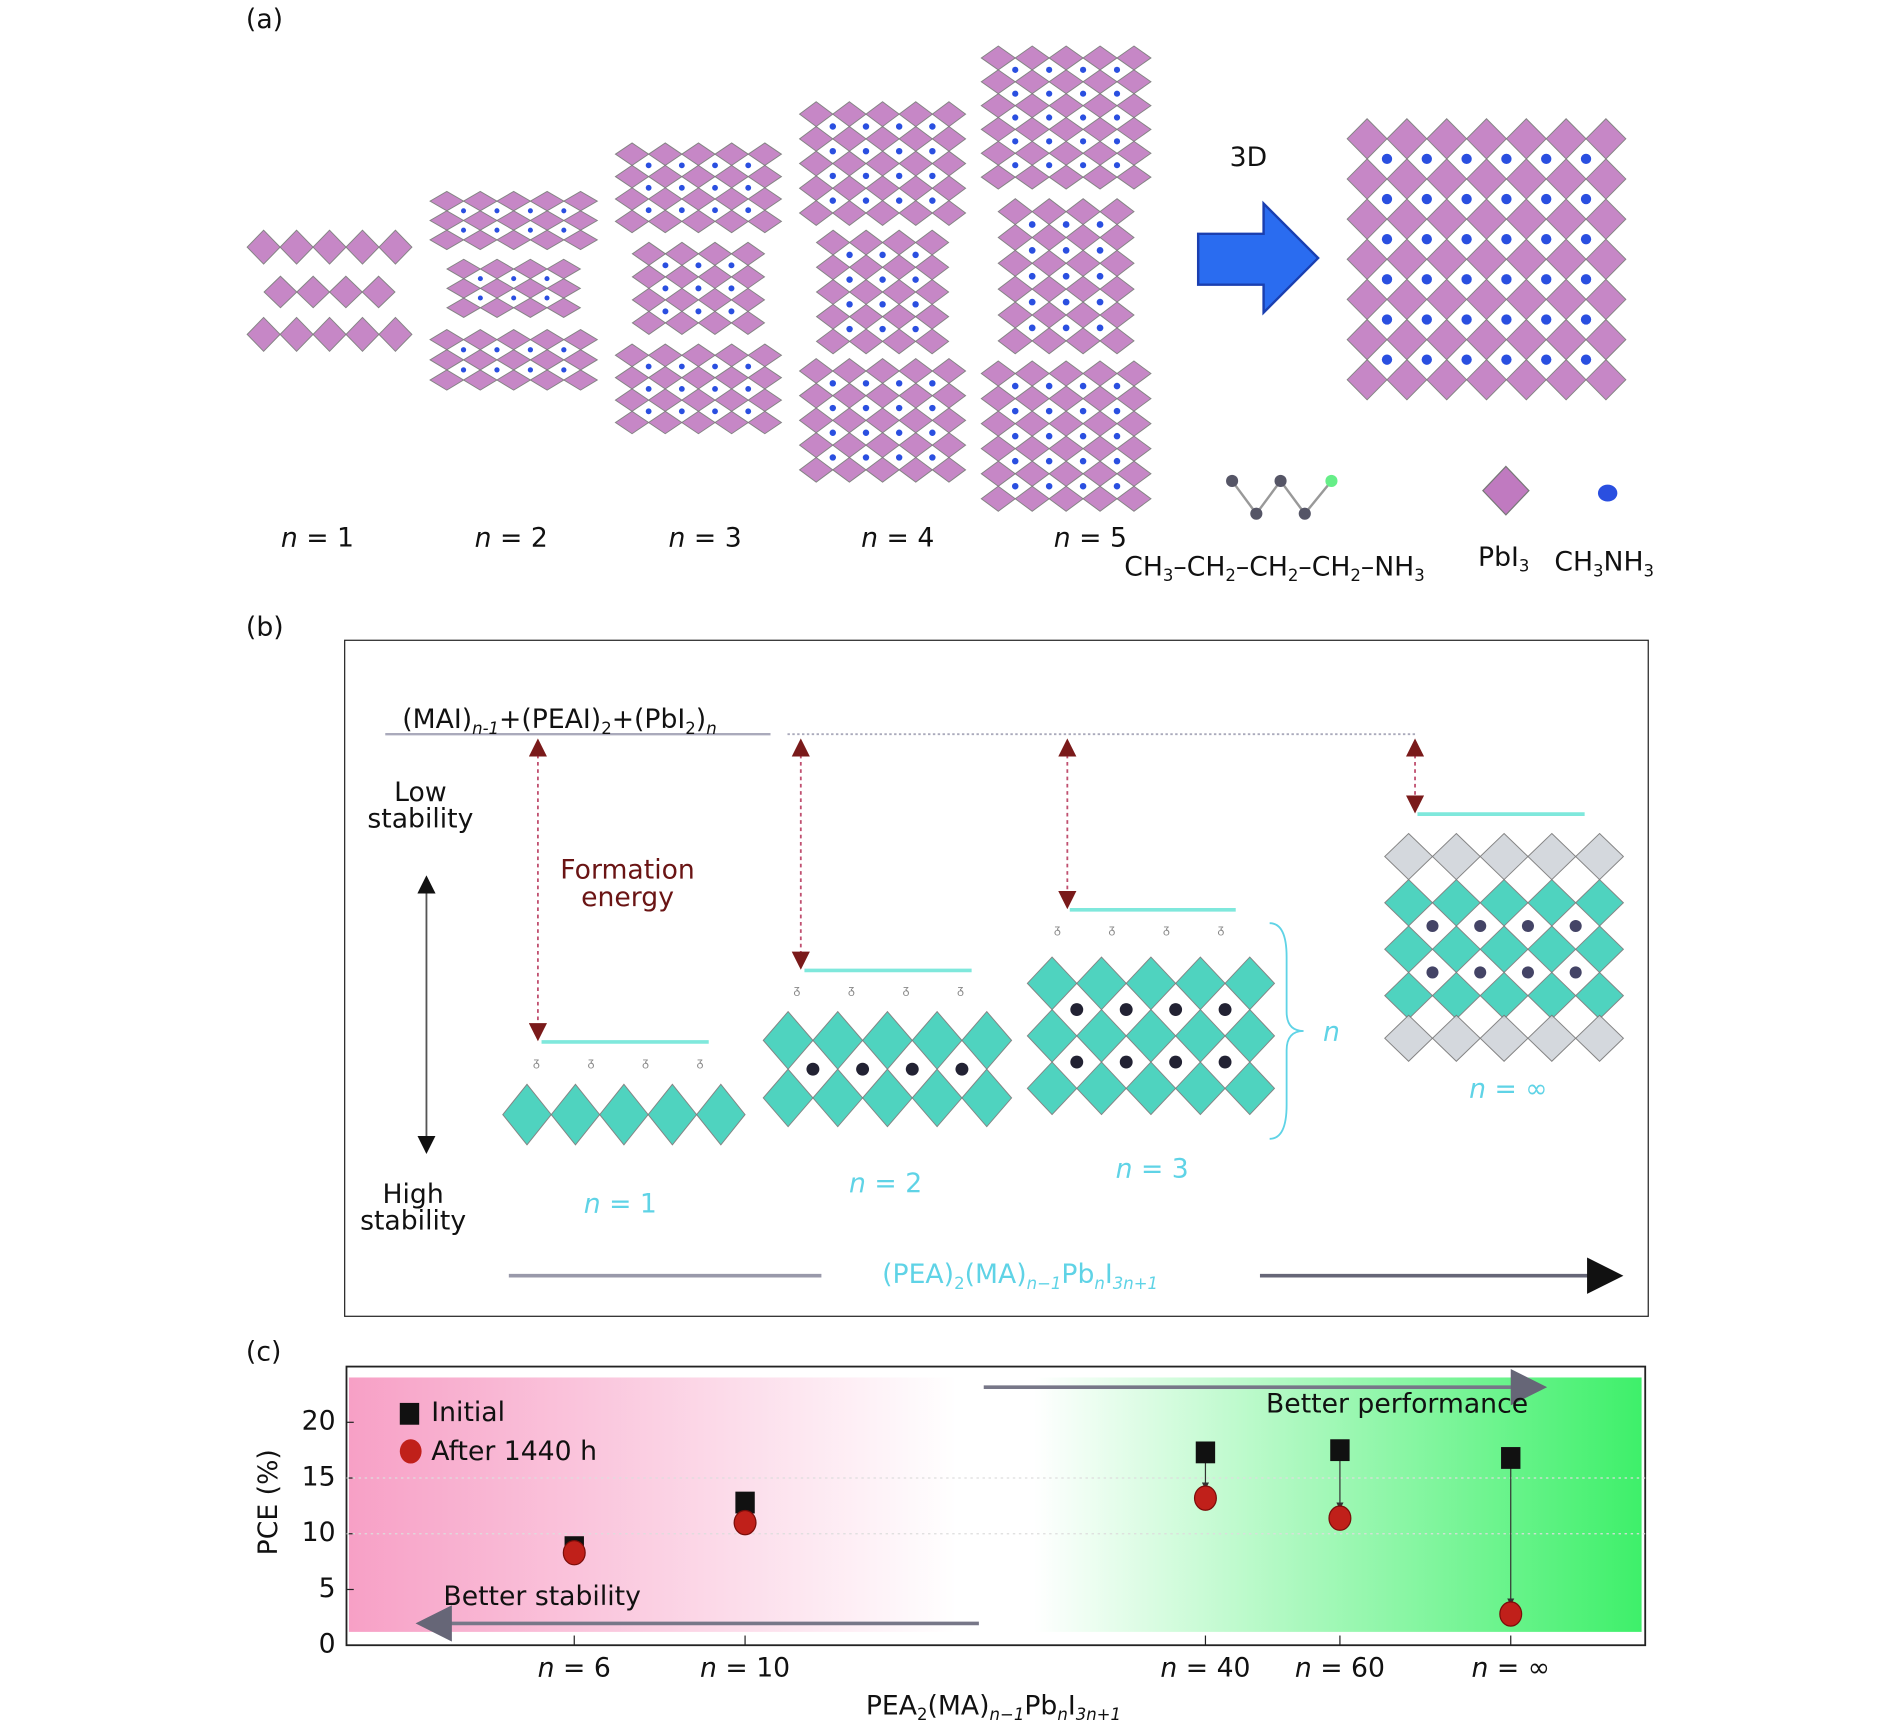 The width and height of the screenshot is (1890, 1729). What do you see at coordinates (1607, 493) in the screenshot?
I see `ch3nh3-ball-icon` at bounding box center [1607, 493].